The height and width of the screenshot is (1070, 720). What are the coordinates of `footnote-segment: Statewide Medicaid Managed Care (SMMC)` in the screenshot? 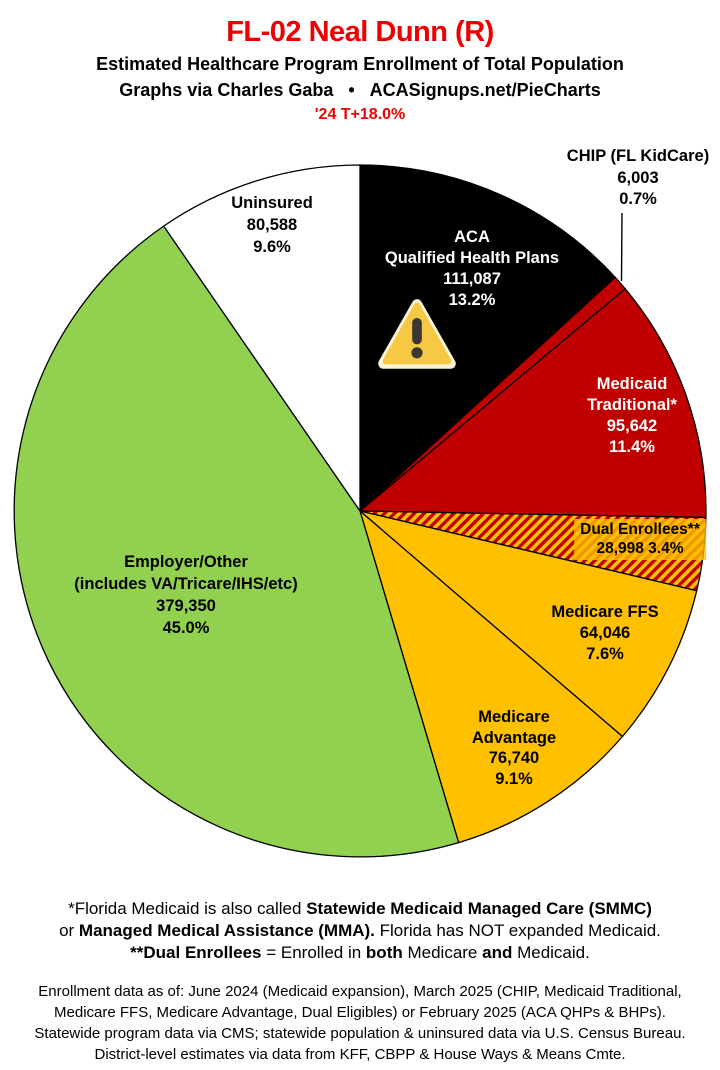 It's located at (479, 908).